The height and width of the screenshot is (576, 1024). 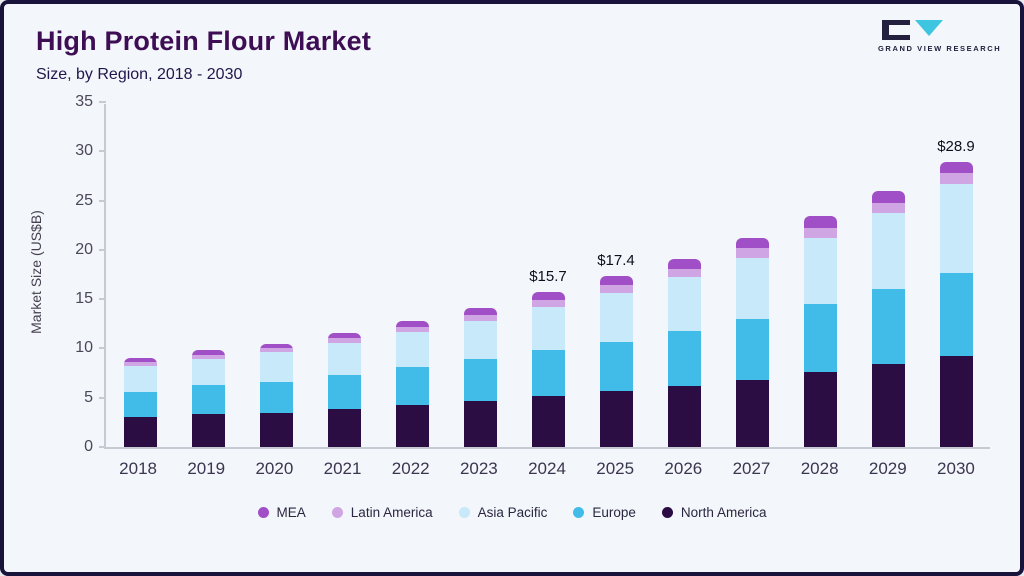 I want to click on logo-text: GRAND VIEW RESEARCH, so click(x=940, y=48).